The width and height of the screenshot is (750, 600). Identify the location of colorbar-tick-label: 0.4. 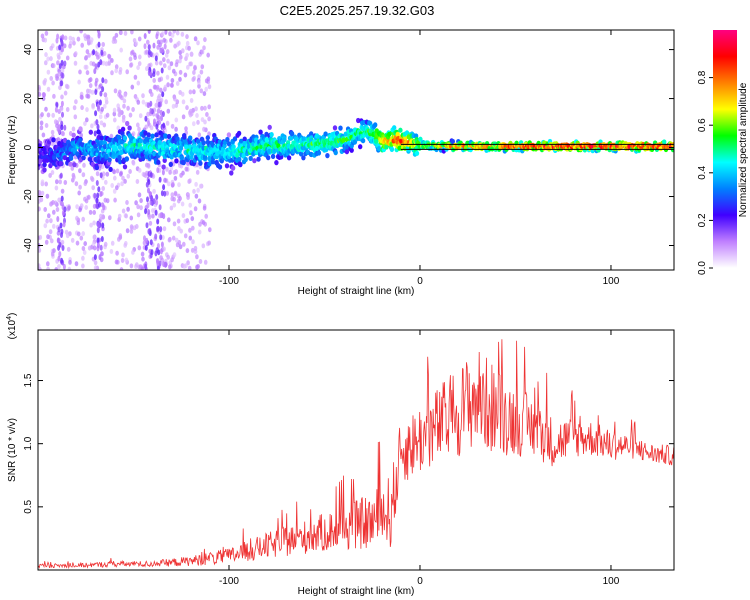
(702, 172).